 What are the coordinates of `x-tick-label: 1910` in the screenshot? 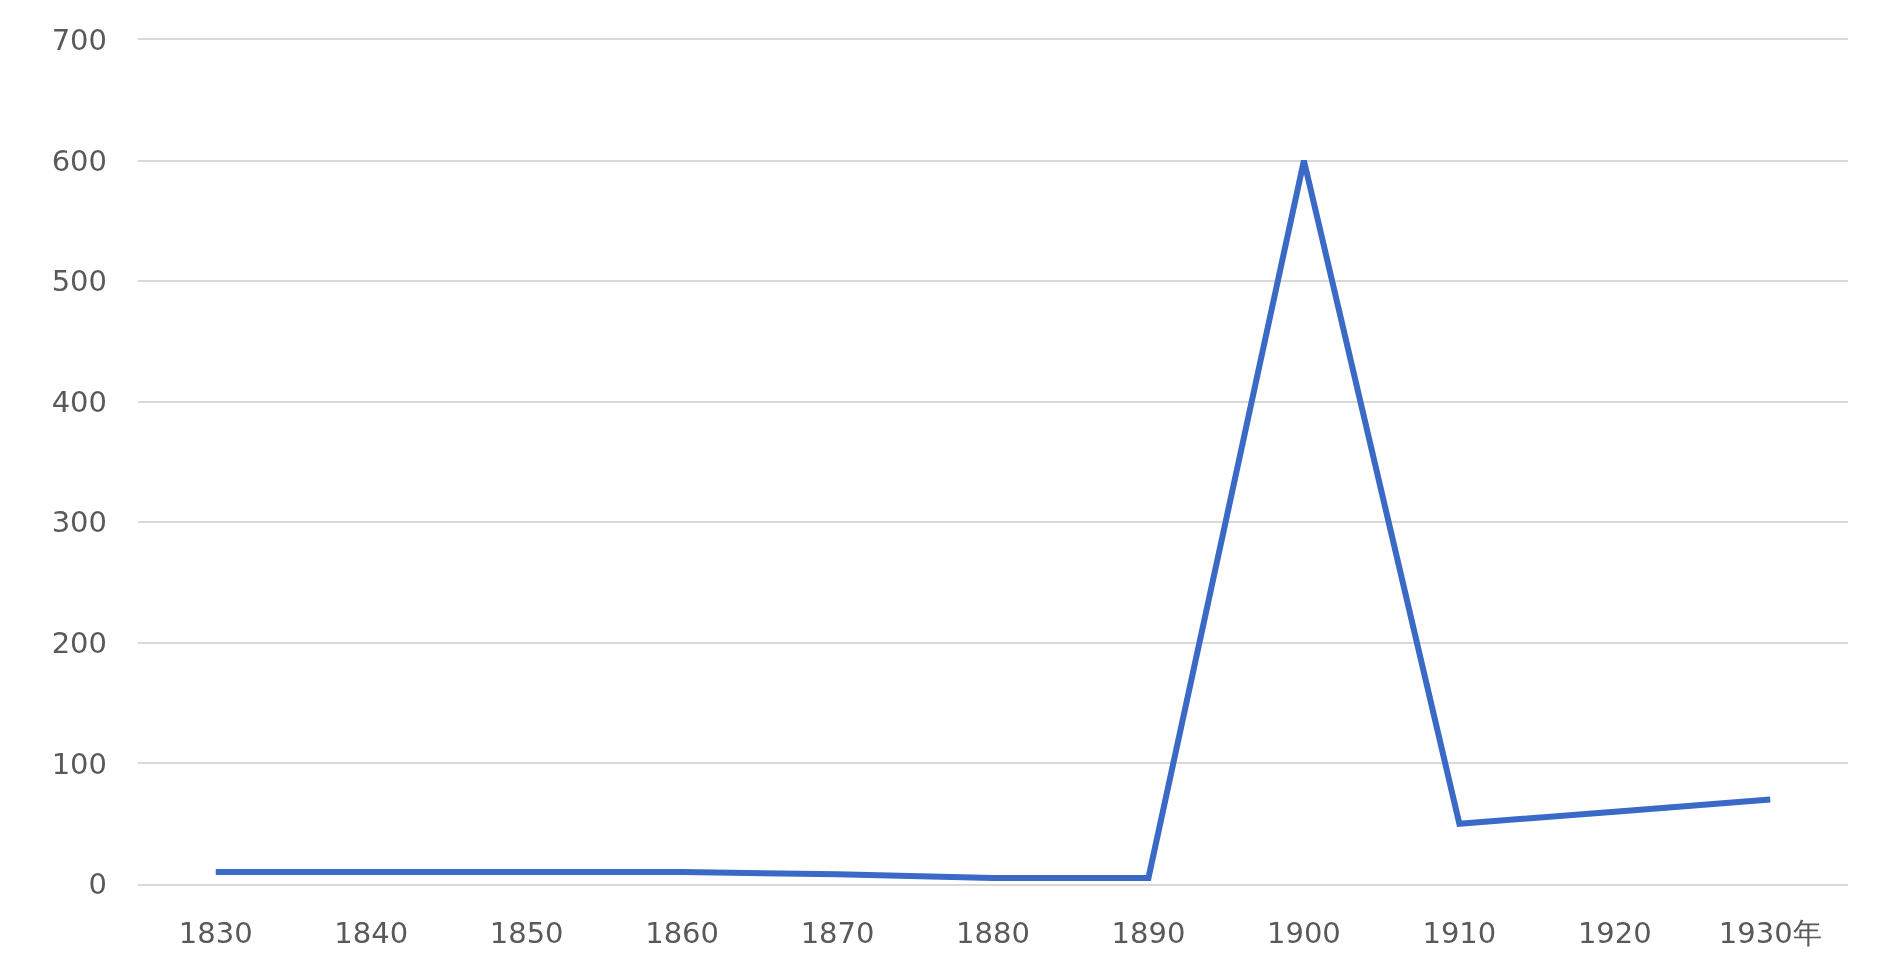 It's located at (1459, 932).